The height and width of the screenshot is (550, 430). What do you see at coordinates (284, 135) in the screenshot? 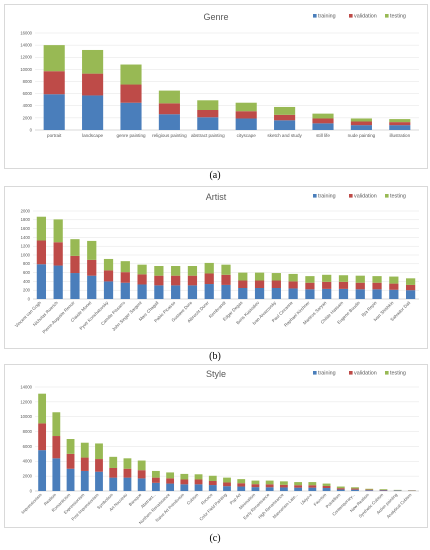
I see `x-tick-label: sketch and study` at bounding box center [284, 135].